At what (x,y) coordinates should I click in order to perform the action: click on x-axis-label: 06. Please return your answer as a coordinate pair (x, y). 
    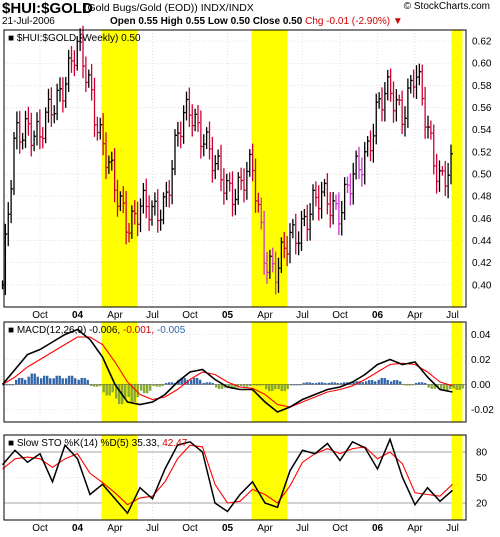
    Looking at the image, I should click on (378, 315).